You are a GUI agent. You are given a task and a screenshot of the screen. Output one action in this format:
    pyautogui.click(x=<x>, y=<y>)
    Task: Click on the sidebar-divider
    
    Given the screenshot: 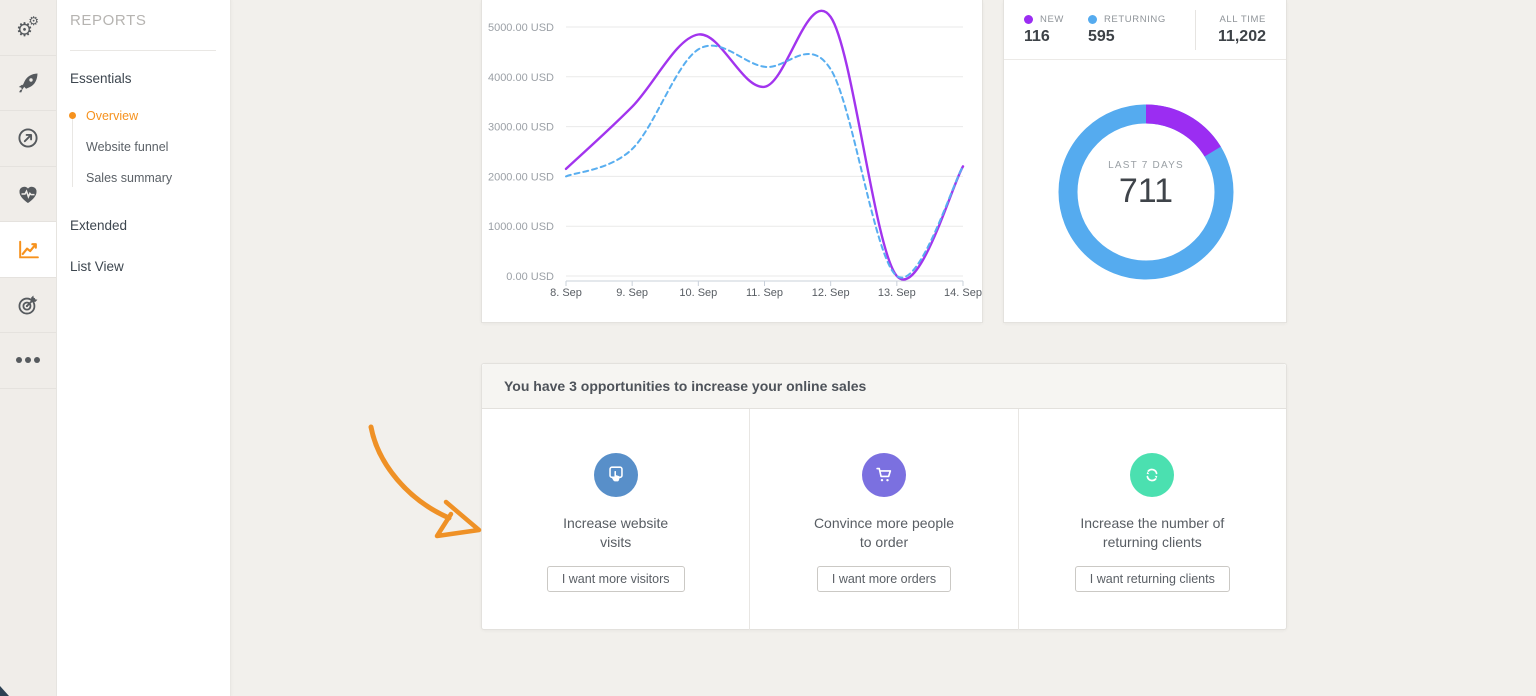 What is the action you would take?
    pyautogui.click(x=143, y=50)
    